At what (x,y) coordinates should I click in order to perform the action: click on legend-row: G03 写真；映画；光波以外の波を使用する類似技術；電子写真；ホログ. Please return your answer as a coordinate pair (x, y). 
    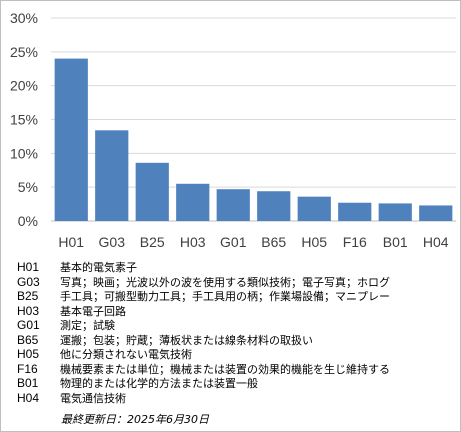
    Looking at the image, I should click on (238, 282).